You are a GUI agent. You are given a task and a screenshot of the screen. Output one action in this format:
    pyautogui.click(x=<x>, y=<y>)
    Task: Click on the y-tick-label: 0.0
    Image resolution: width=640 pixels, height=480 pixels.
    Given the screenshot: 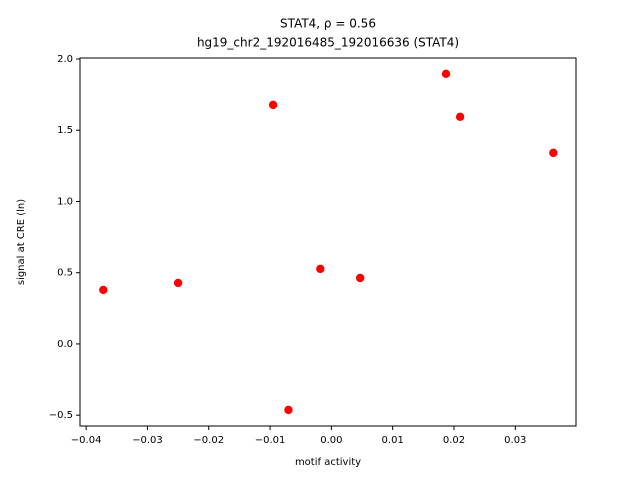 What is the action you would take?
    pyautogui.click(x=65, y=344)
    